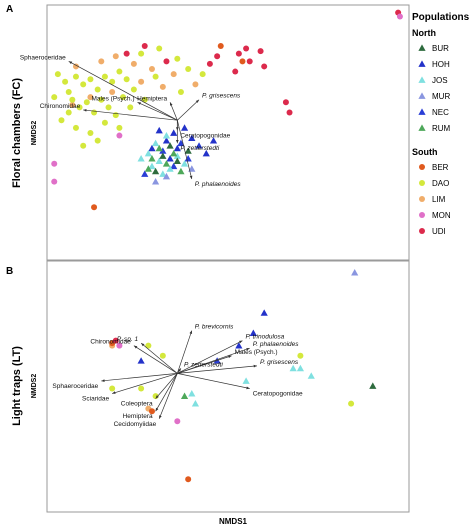  Describe the element at coordinates (422, 215) in the screenshot. I see `legend-marker-mon` at that location.